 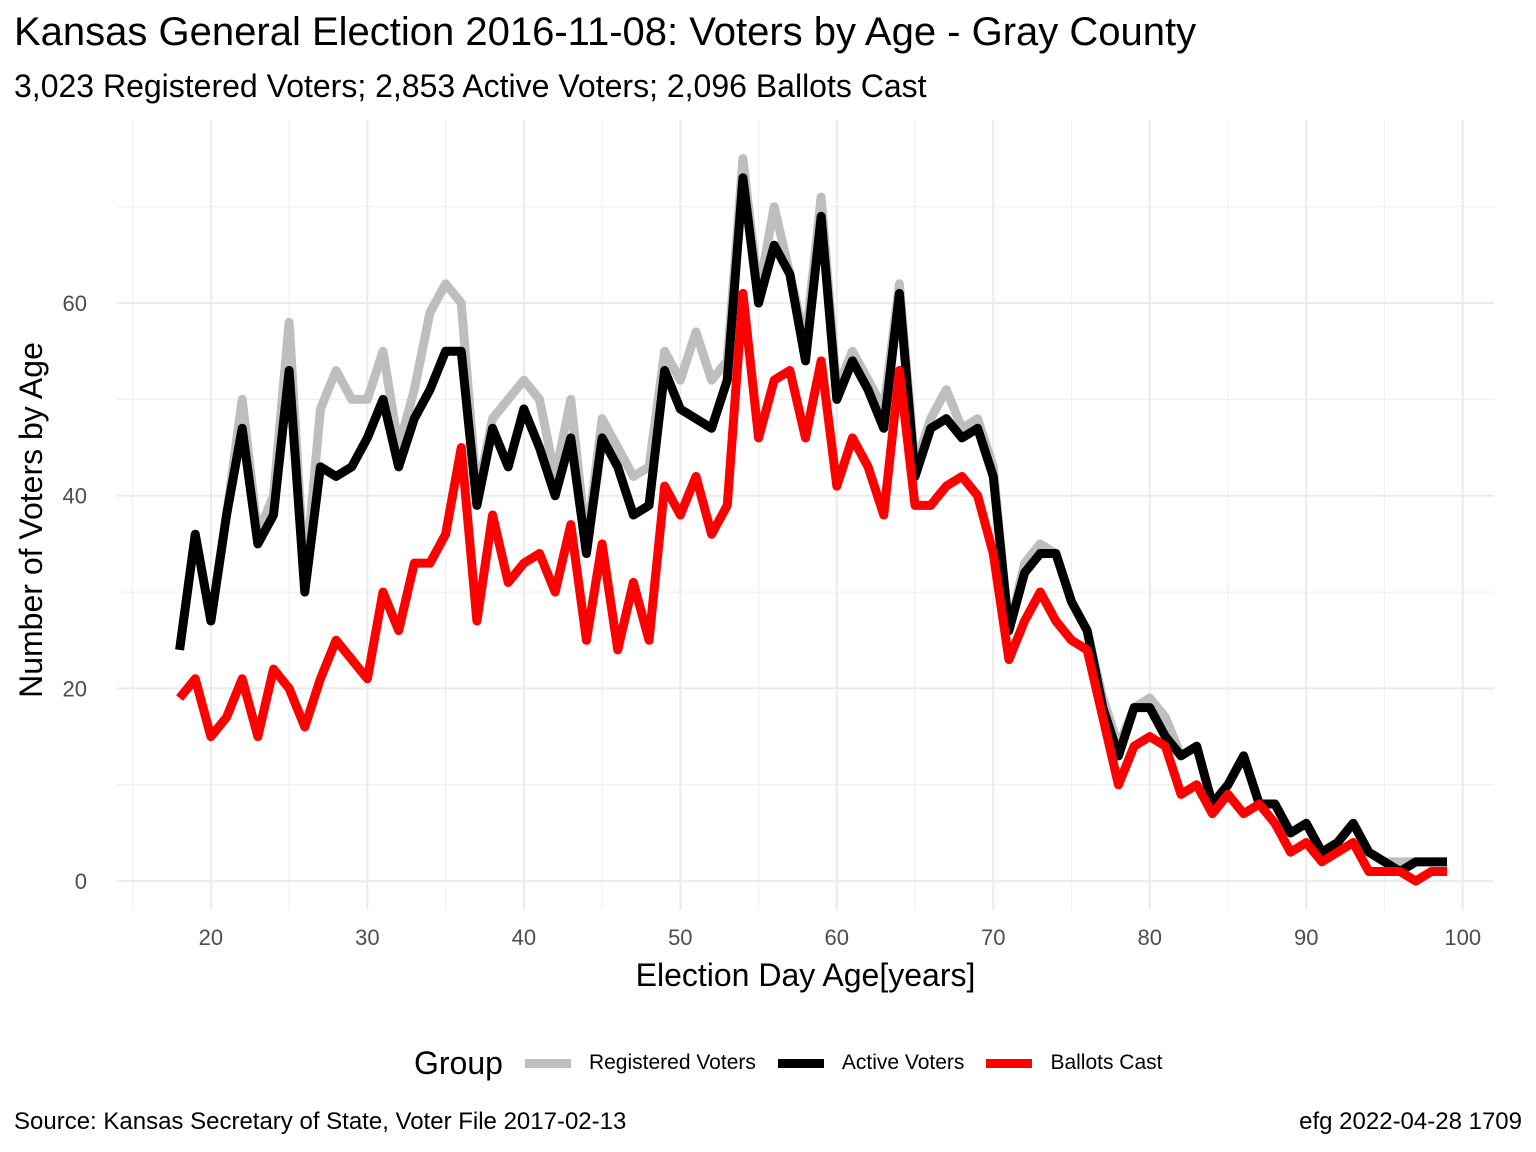 I want to click on x-axis-ticks: 20 30 40 50 60 70 80 90 100, so click(x=840, y=937).